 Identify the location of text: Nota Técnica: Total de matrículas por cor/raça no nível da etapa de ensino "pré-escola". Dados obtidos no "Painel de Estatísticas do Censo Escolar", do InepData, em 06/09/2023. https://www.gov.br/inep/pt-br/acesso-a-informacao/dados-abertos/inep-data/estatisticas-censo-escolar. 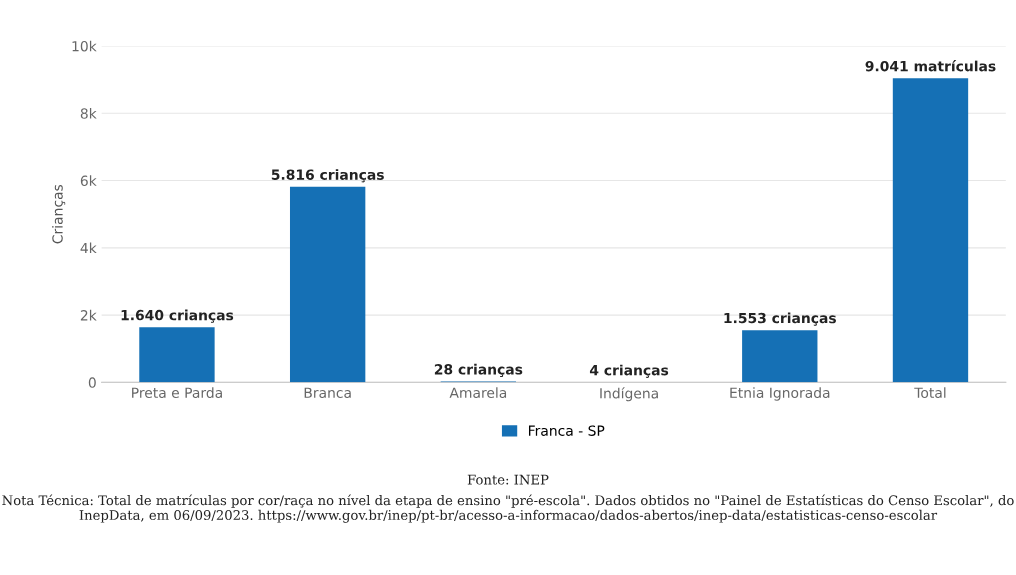
(508, 508).